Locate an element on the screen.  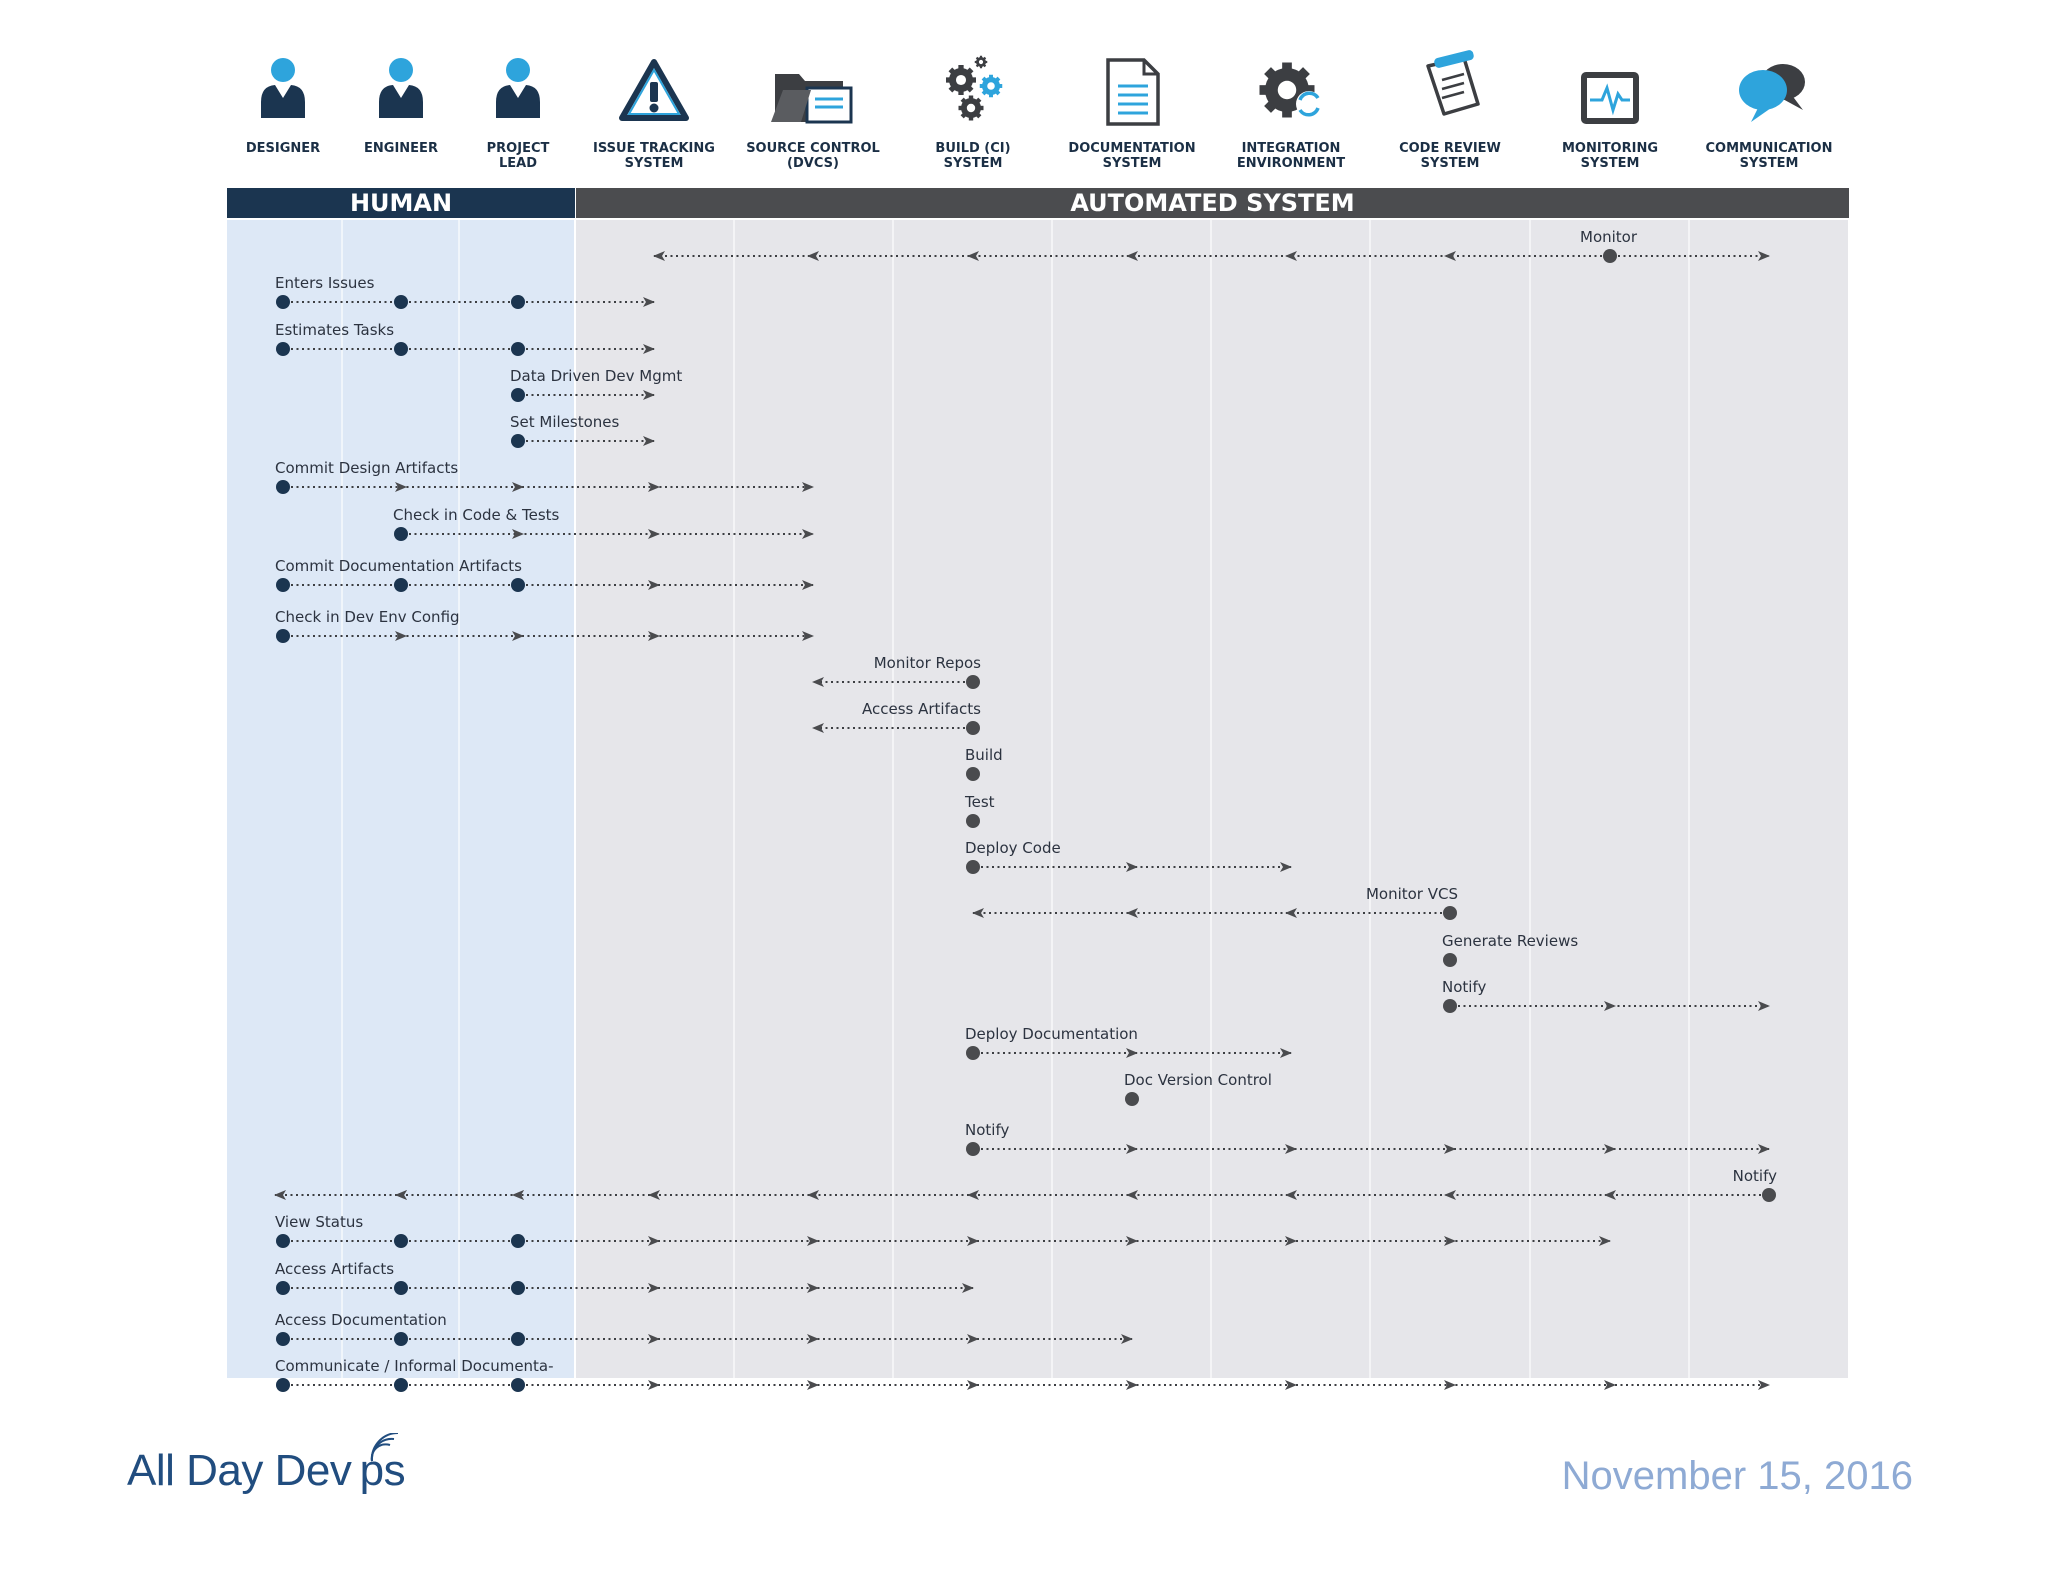
step-label: Check in Code & Tests is located at coordinates (476, 515).